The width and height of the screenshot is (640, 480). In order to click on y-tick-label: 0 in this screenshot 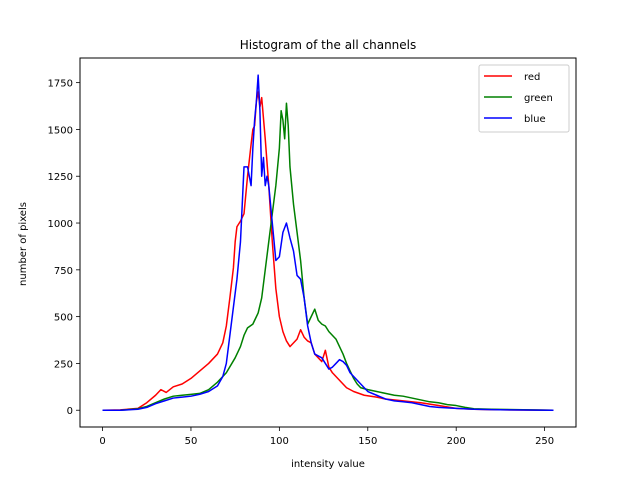, I will do `click(70, 411)`.